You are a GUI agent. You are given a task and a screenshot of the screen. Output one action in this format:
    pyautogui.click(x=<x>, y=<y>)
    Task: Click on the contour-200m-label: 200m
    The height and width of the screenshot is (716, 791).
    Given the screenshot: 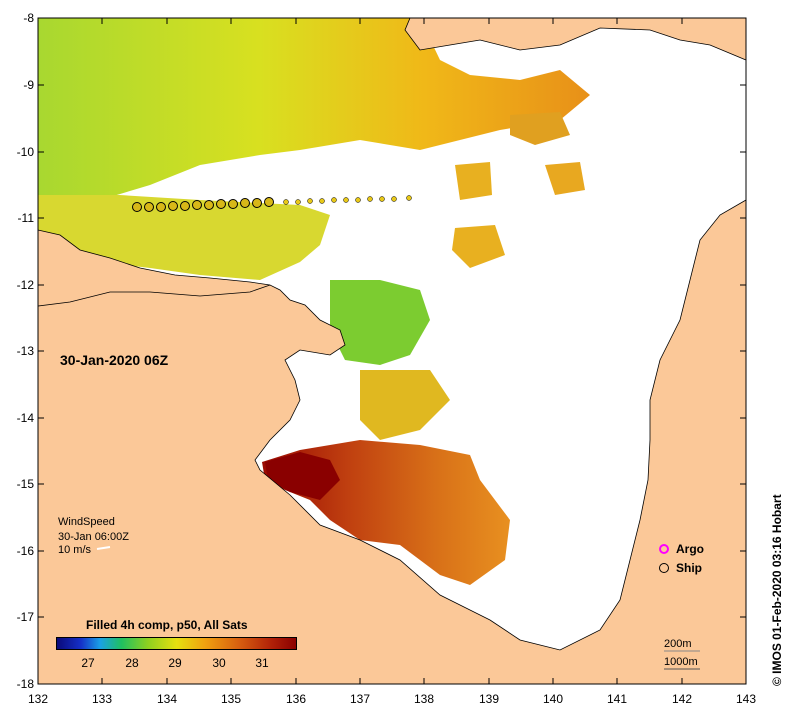 What is the action you would take?
    pyautogui.click(x=678, y=644)
    